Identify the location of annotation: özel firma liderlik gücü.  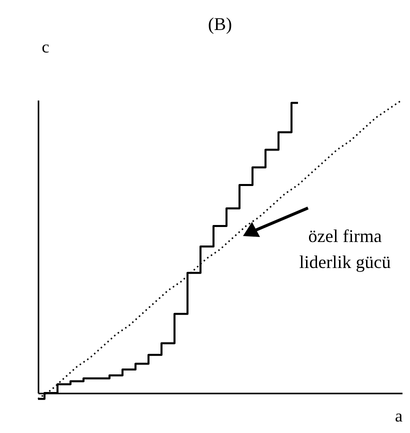
(345, 249).